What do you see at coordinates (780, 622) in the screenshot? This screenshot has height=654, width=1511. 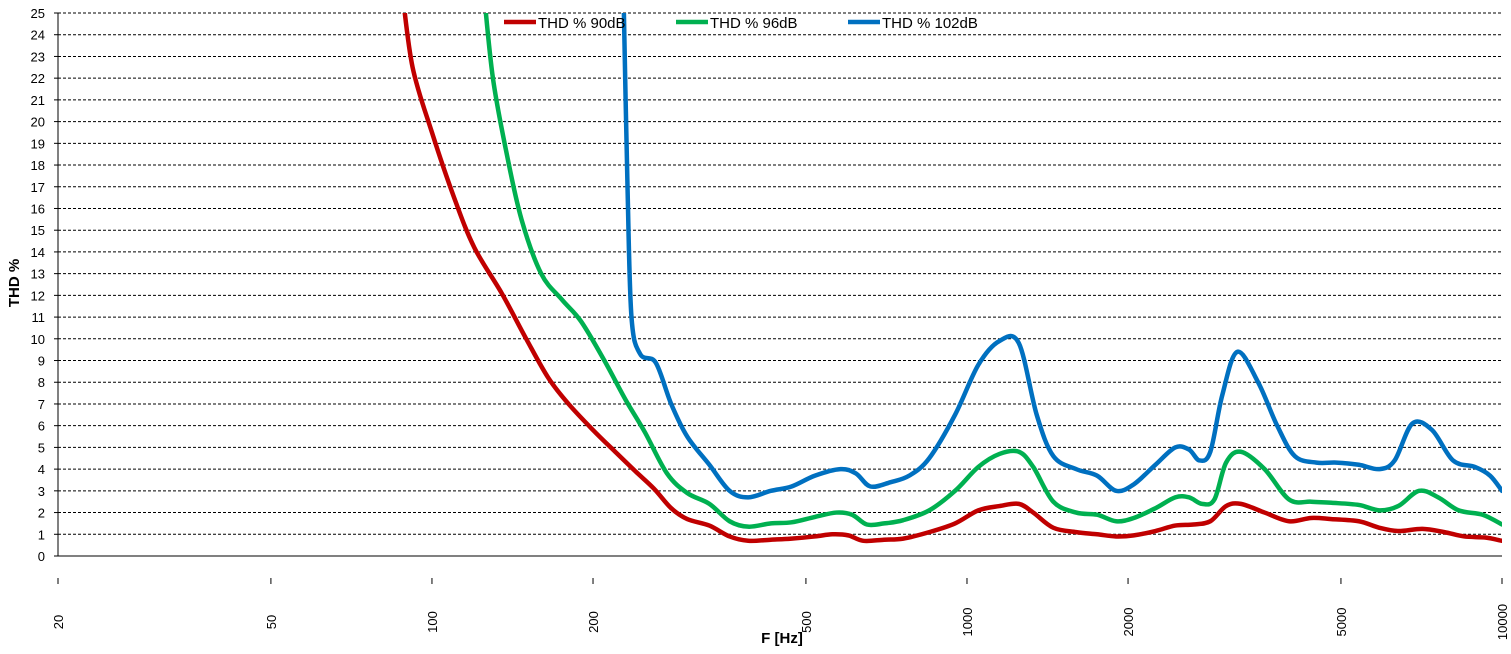 I see `x-tick-labels: 20 50 100 200 500 1000 2000 5000 10000` at bounding box center [780, 622].